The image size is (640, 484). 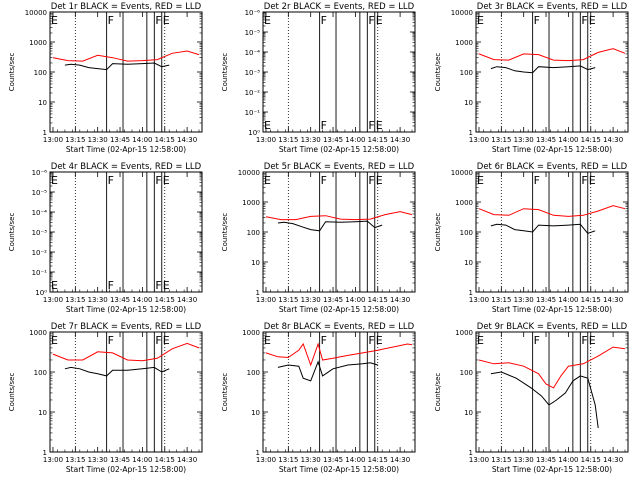 I want to click on chart-title: Det 6r BLACK = Events, RED = LLD, so click(x=552, y=167).